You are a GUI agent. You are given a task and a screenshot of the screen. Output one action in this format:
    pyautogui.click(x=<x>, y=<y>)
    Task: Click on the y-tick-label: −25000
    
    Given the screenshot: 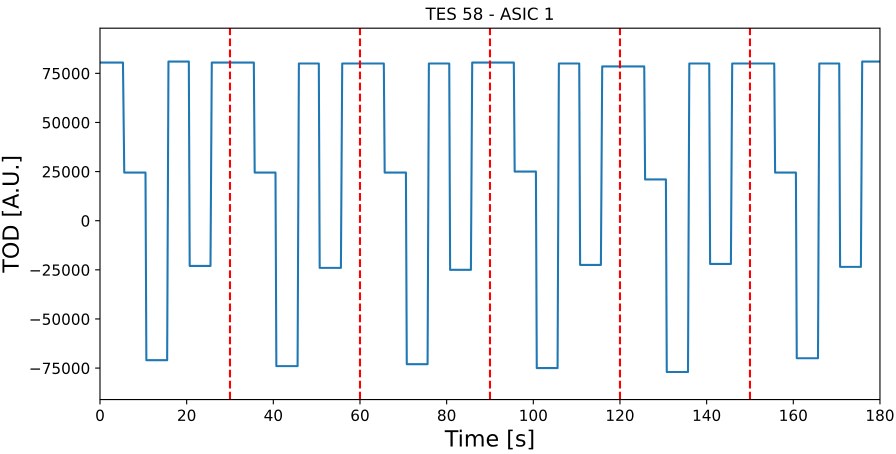 What is the action you would take?
    pyautogui.click(x=60, y=270)
    